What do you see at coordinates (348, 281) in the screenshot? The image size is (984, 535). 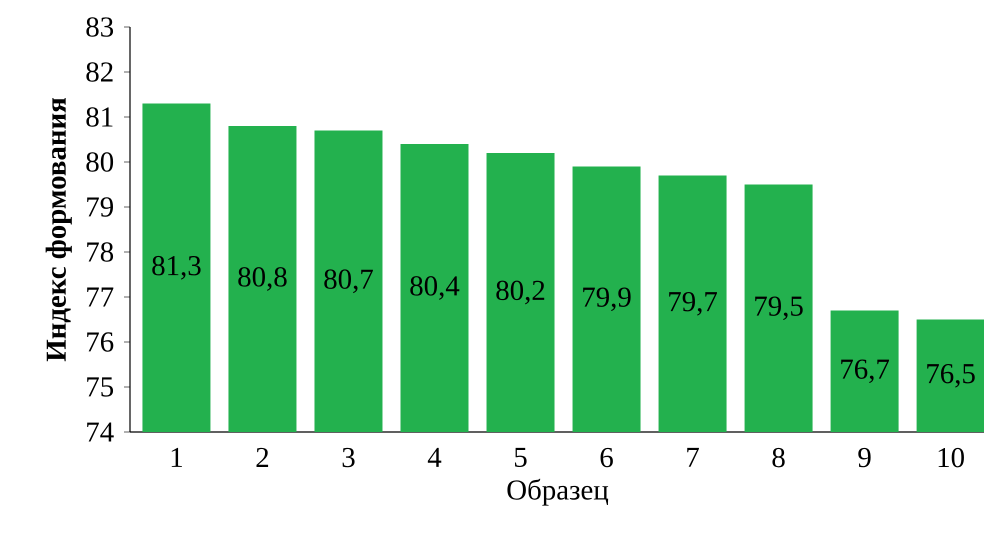 I see `data-label: 80,7` at bounding box center [348, 281].